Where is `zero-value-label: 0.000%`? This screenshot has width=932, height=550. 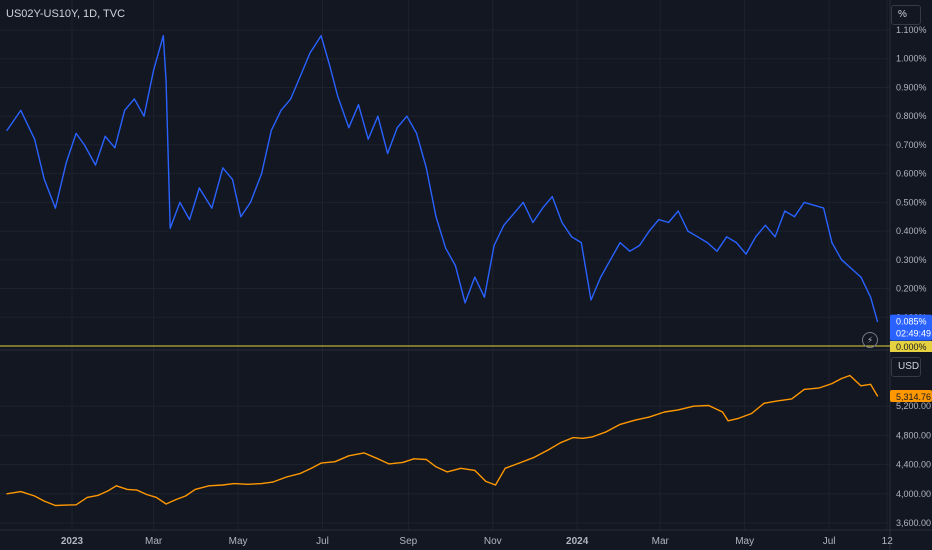
zero-value-label: 0.000% is located at coordinates (911, 347).